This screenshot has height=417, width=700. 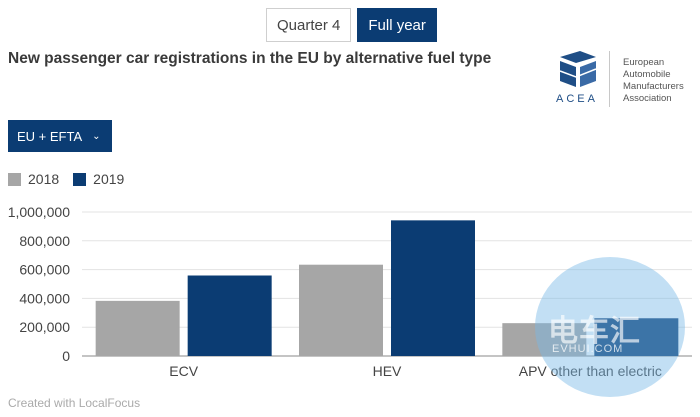 I want to click on x-tick-label: HEV, so click(x=387, y=371).